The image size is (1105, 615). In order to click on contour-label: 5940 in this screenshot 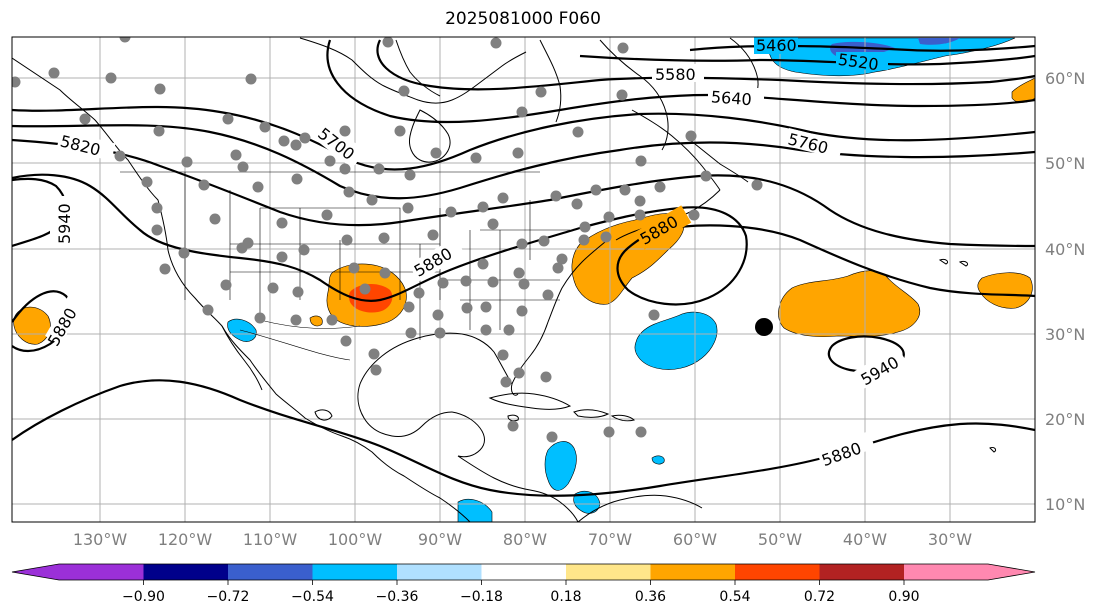, I will do `click(64, 223)`.